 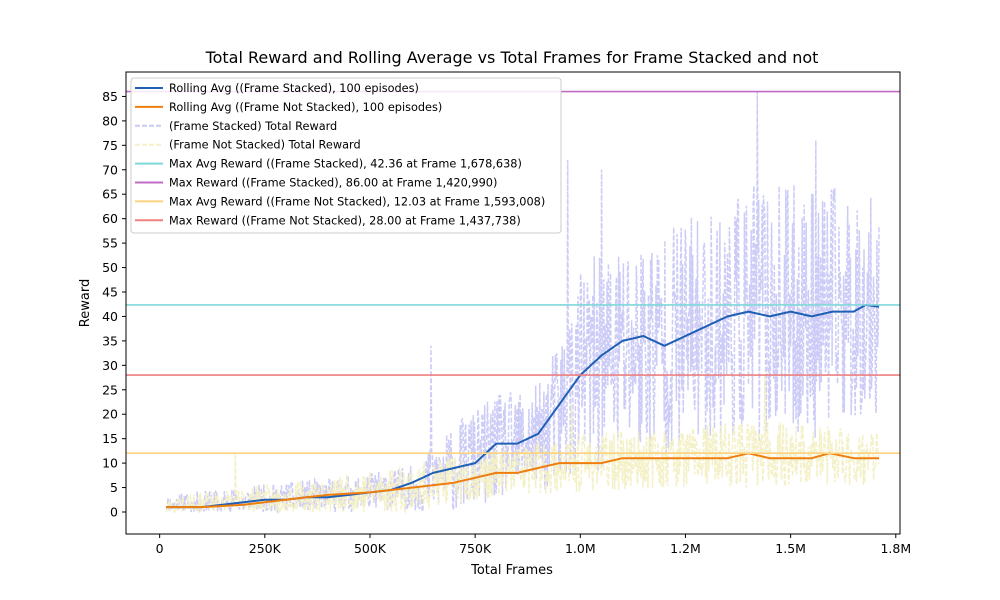 What do you see at coordinates (895, 548) in the screenshot?
I see `x-tick-label: 1.8M` at bounding box center [895, 548].